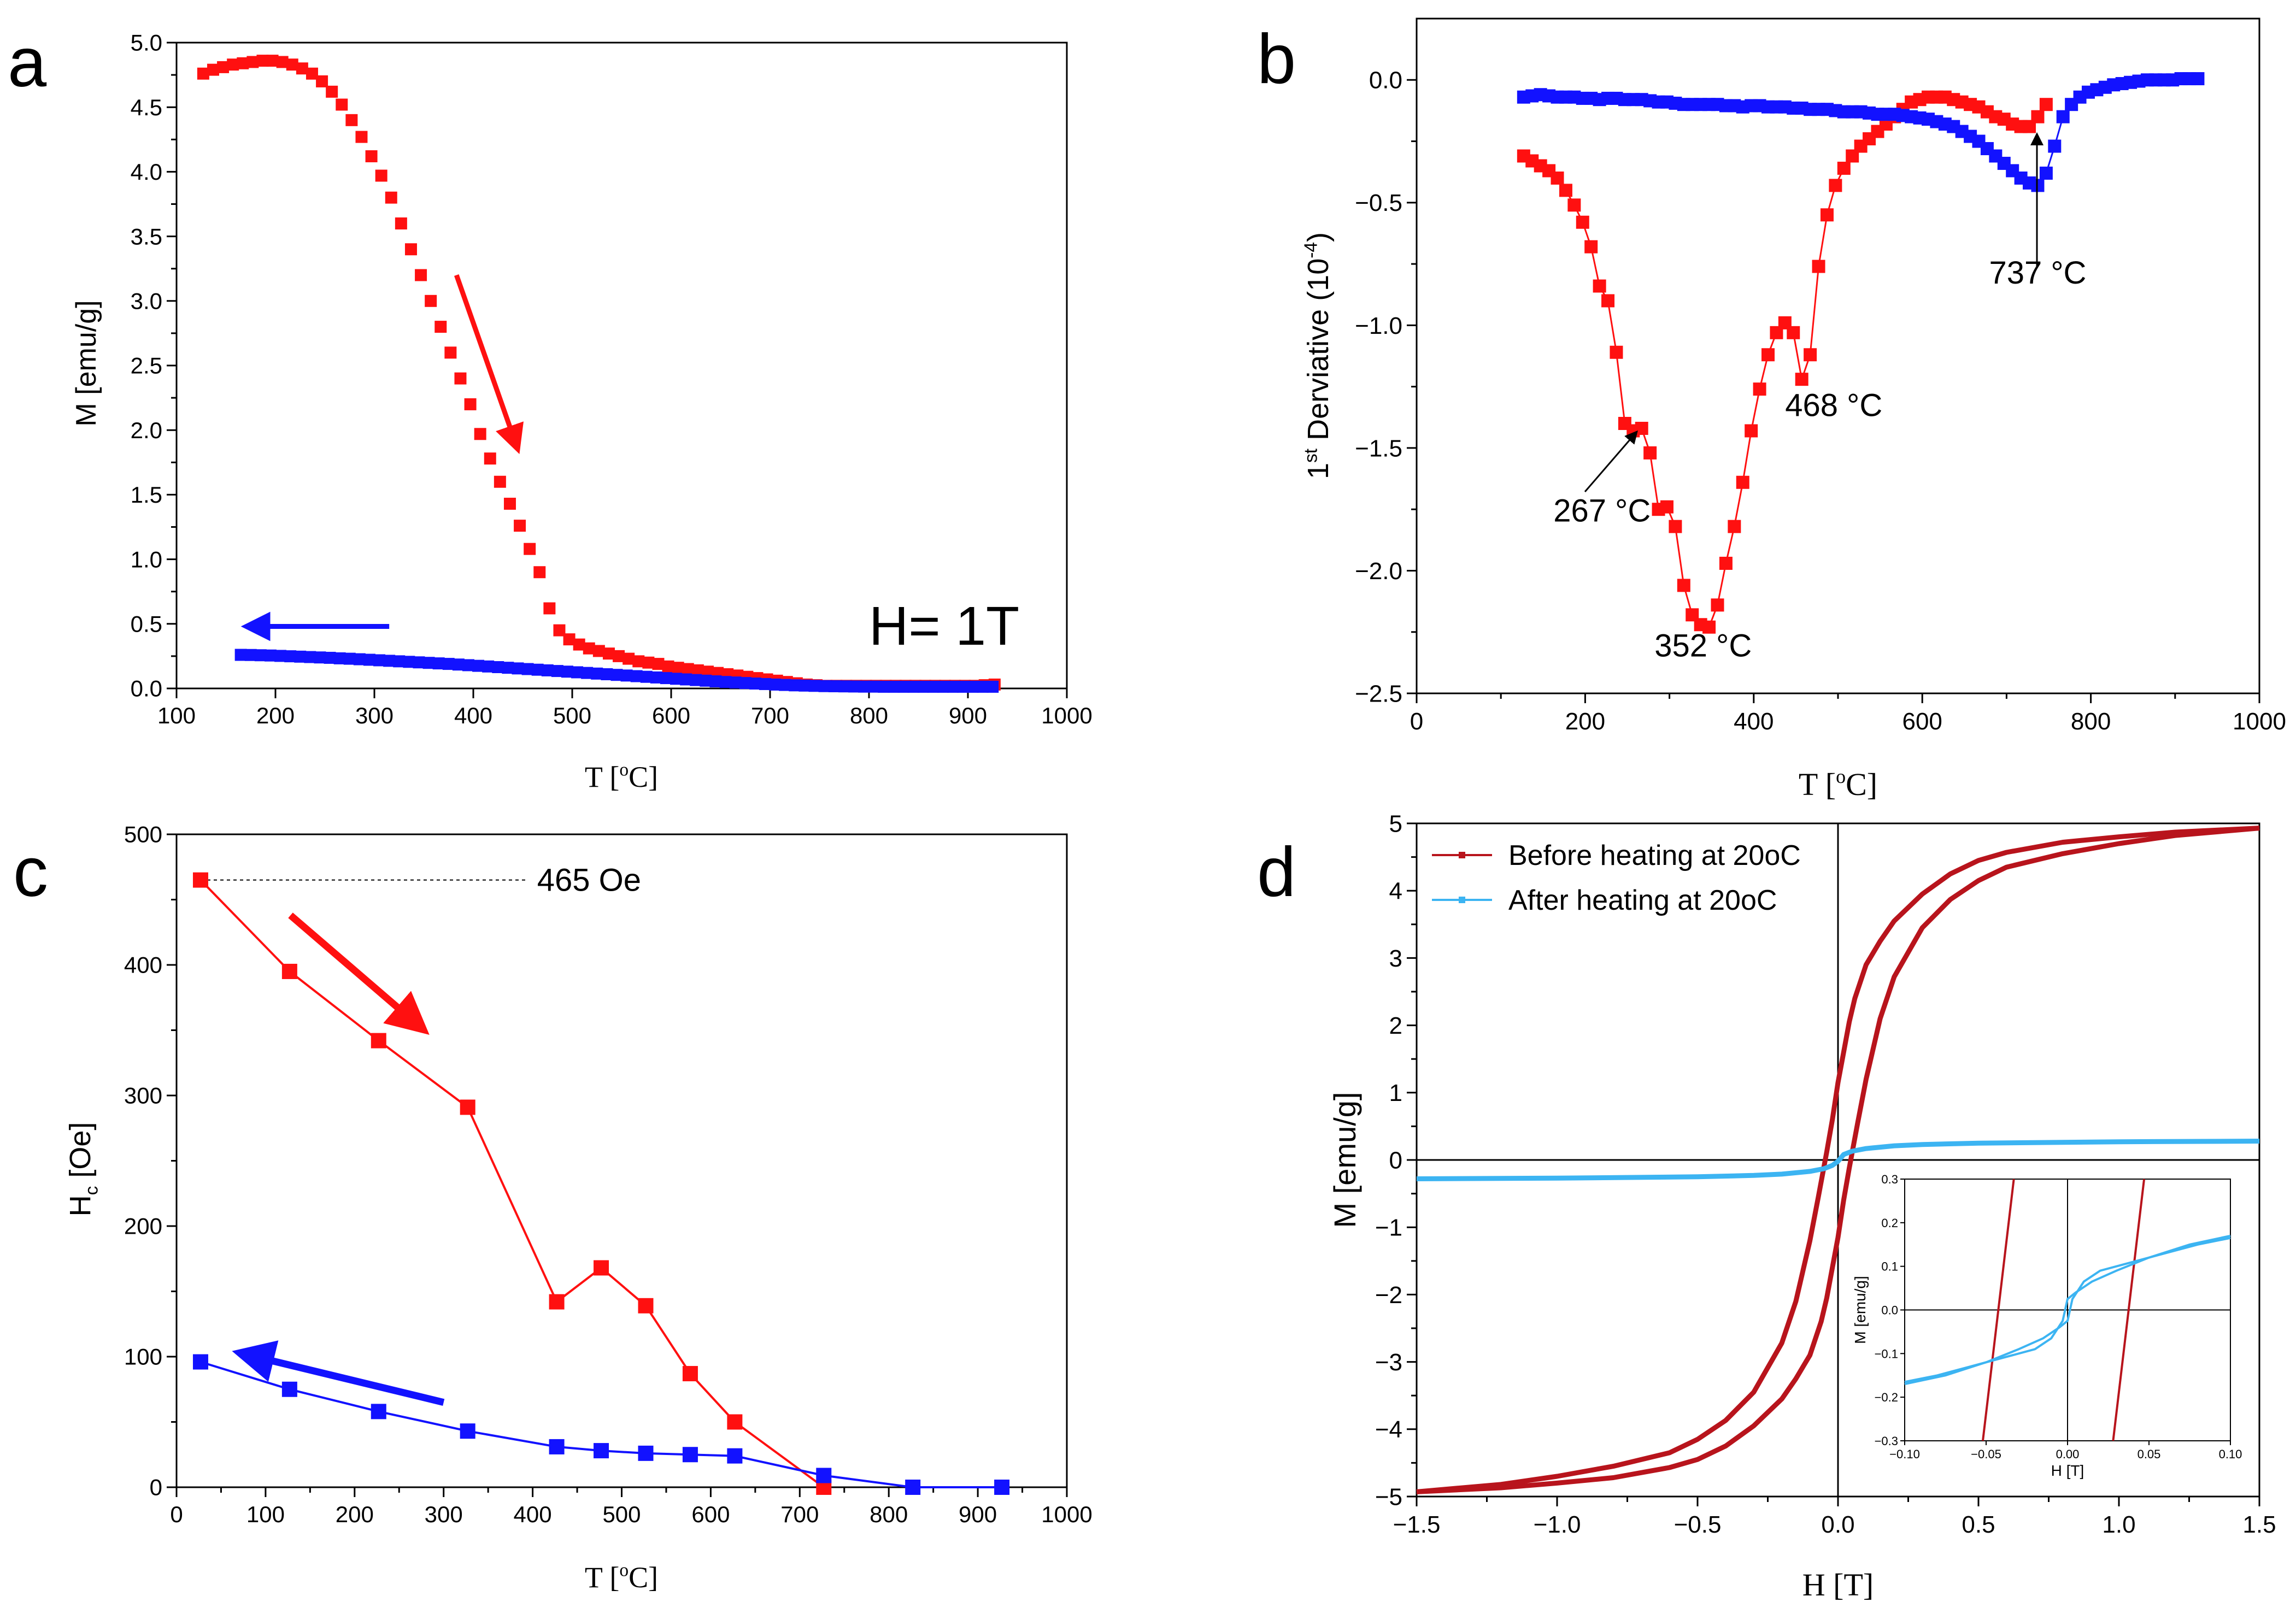  Describe the element at coordinates (147, 236) in the screenshot. I see `y-tick-label: 3.5` at that location.